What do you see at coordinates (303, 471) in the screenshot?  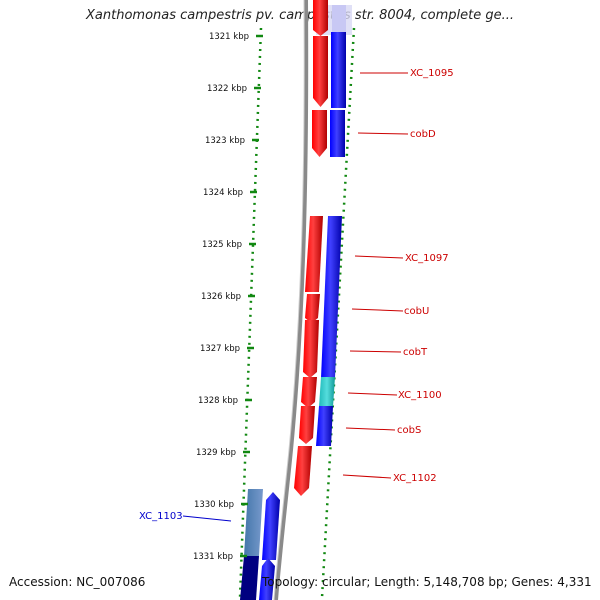 I see `gene-XC_1102-red-cds` at bounding box center [303, 471].